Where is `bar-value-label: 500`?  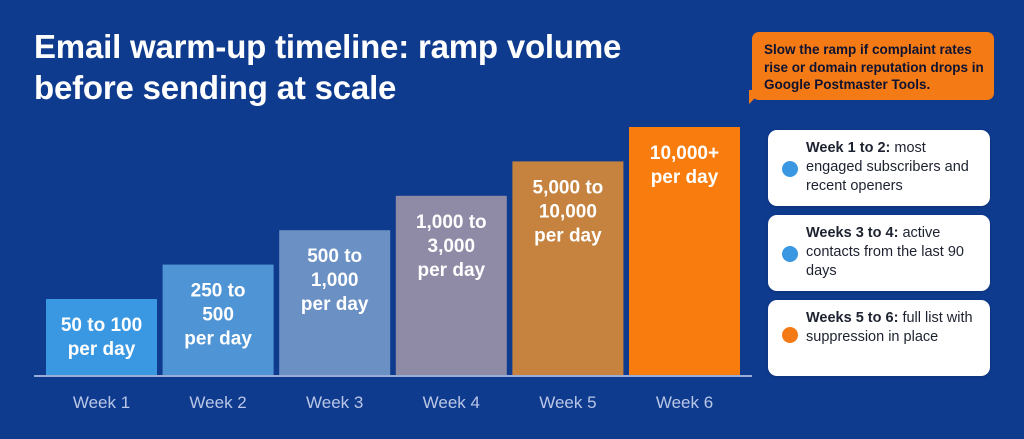
bar-value-label: 500 is located at coordinates (218, 315).